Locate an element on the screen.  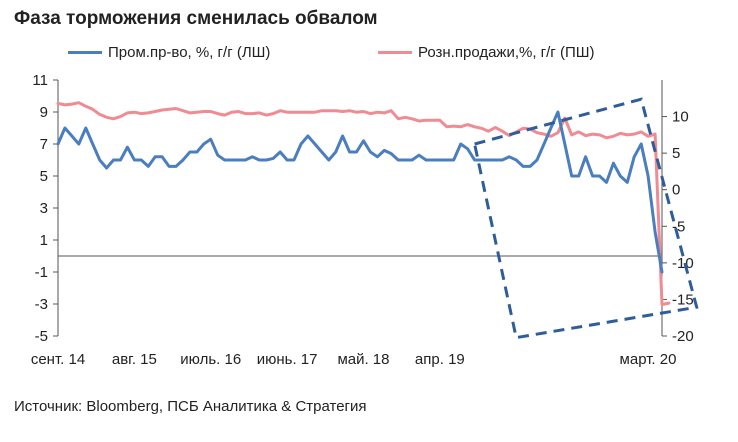
right-axis-tick-label: 5 is located at coordinates (676, 153).